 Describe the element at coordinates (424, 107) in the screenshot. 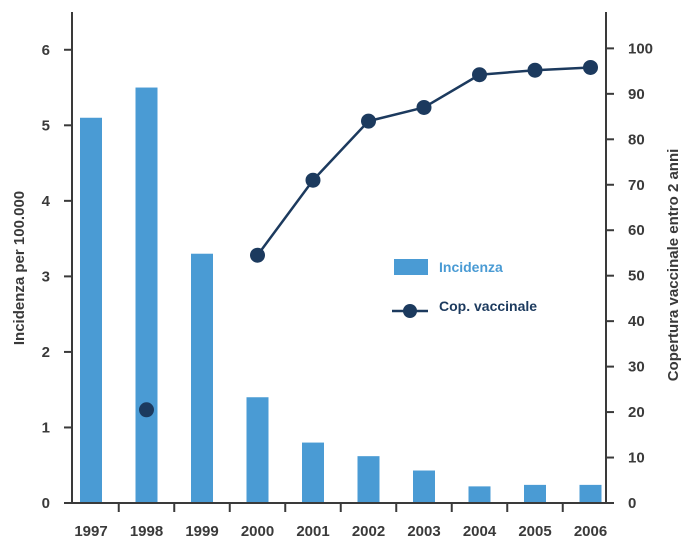

I see `coverage-point-2003` at that location.